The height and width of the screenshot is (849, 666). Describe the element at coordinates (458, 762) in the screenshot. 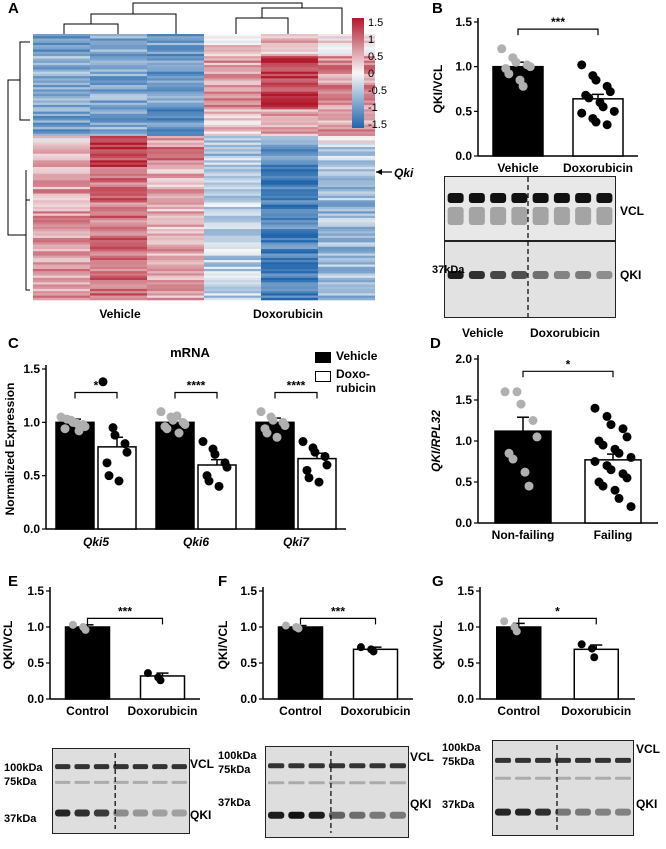

I see `blot-g-marker-75kda: 75kDa` at that location.